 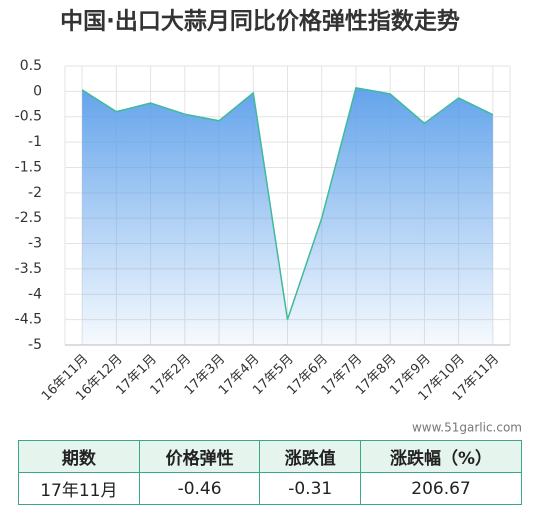 I want to click on table-header: 期数 价格弹性 涨跌值 涨跌幅（%）, so click(x=270, y=456).